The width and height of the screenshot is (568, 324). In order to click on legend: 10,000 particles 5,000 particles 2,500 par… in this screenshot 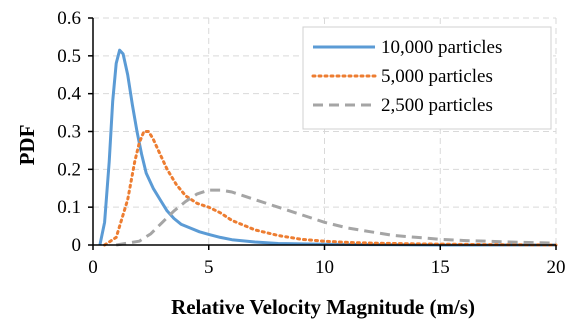, I will do `click(427, 78)`.